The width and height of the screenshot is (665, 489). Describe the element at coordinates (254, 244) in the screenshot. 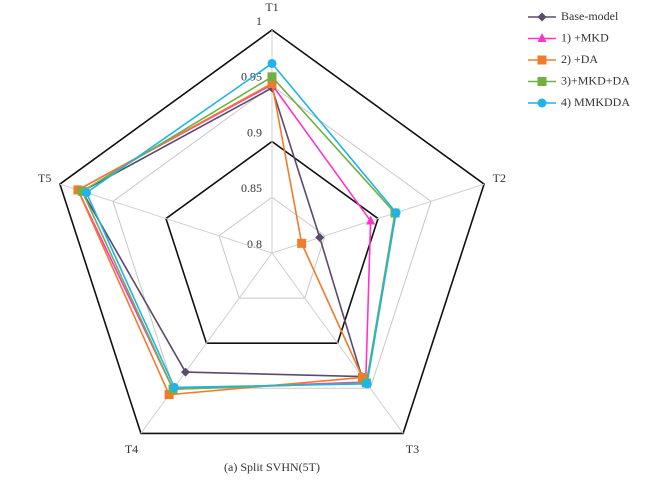

I see `r-tick-label: 0.8` at that location.